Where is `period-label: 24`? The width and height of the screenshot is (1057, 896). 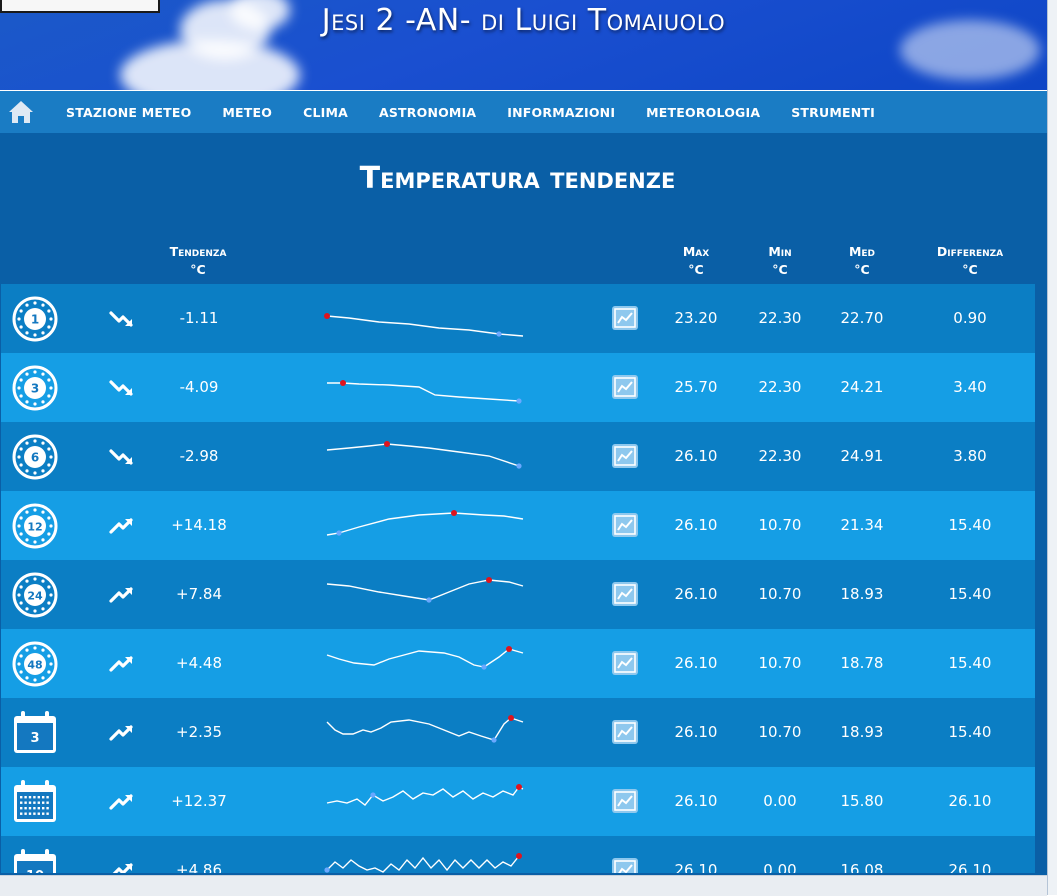
period-label: 24 is located at coordinates (35, 596).